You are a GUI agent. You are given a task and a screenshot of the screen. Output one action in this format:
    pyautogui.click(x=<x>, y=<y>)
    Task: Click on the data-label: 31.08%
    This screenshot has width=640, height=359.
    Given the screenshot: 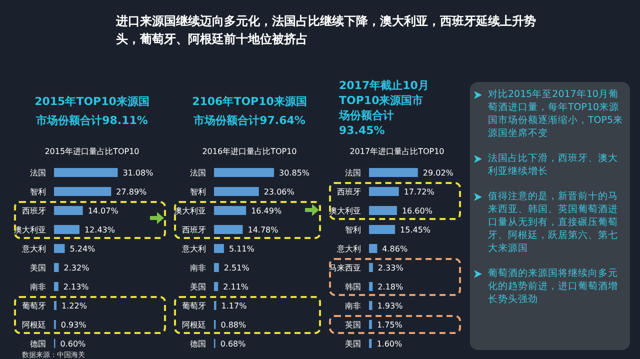 What is the action you would take?
    pyautogui.click(x=138, y=173)
    